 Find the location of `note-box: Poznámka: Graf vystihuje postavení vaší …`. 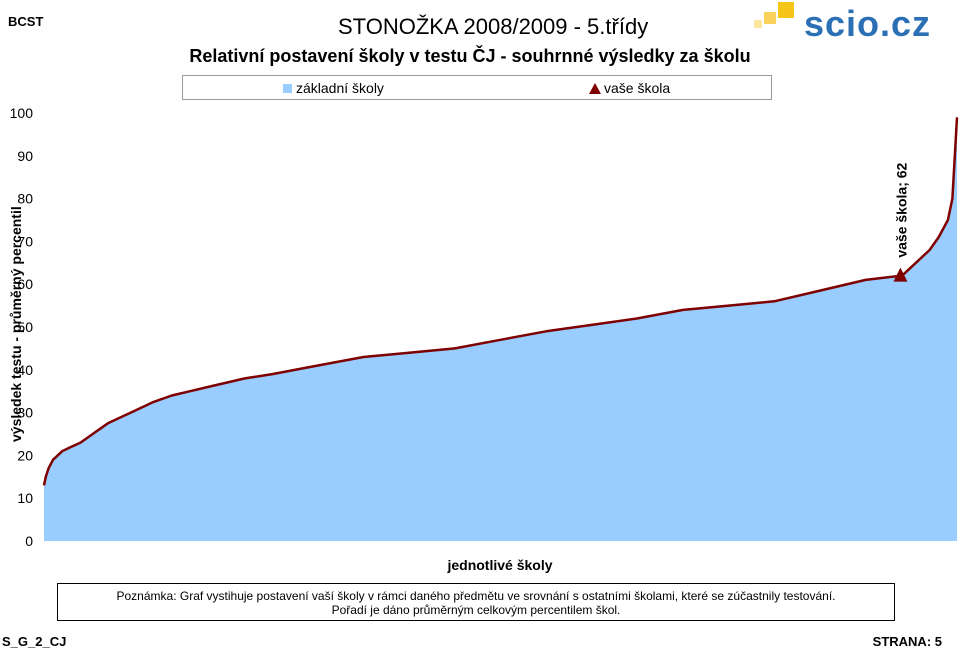

note-box: Poznámka: Graf vystihuje postavení vaší … is located at coordinates (476, 602).